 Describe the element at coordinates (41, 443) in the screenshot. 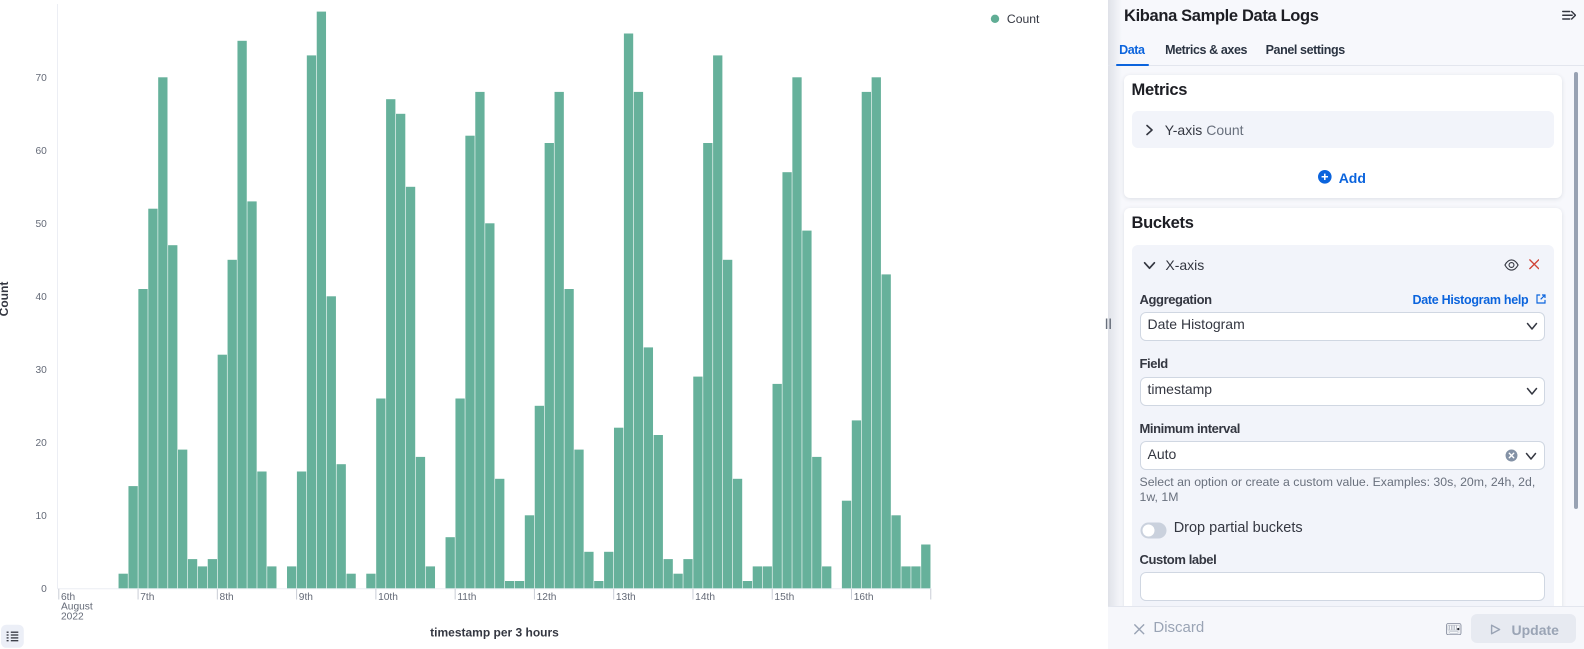

I see `svg-text: 20` at that location.